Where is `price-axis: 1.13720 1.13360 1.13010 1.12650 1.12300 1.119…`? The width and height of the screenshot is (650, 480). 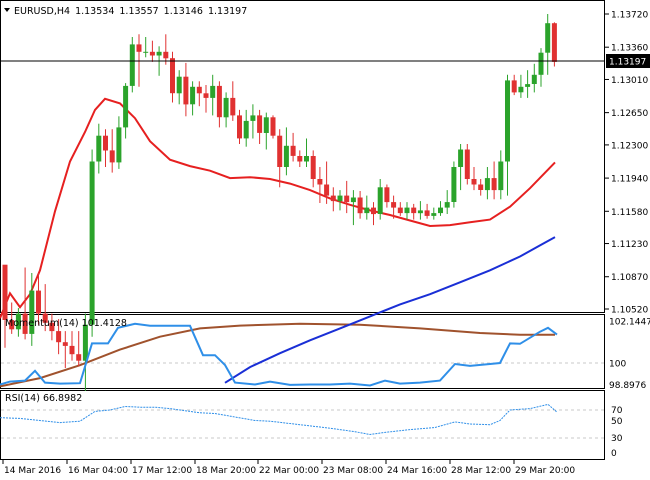 price-axis: 1.13720 1.13360 1.13010 1.12650 1.12300 1.119… is located at coordinates (626, 163).